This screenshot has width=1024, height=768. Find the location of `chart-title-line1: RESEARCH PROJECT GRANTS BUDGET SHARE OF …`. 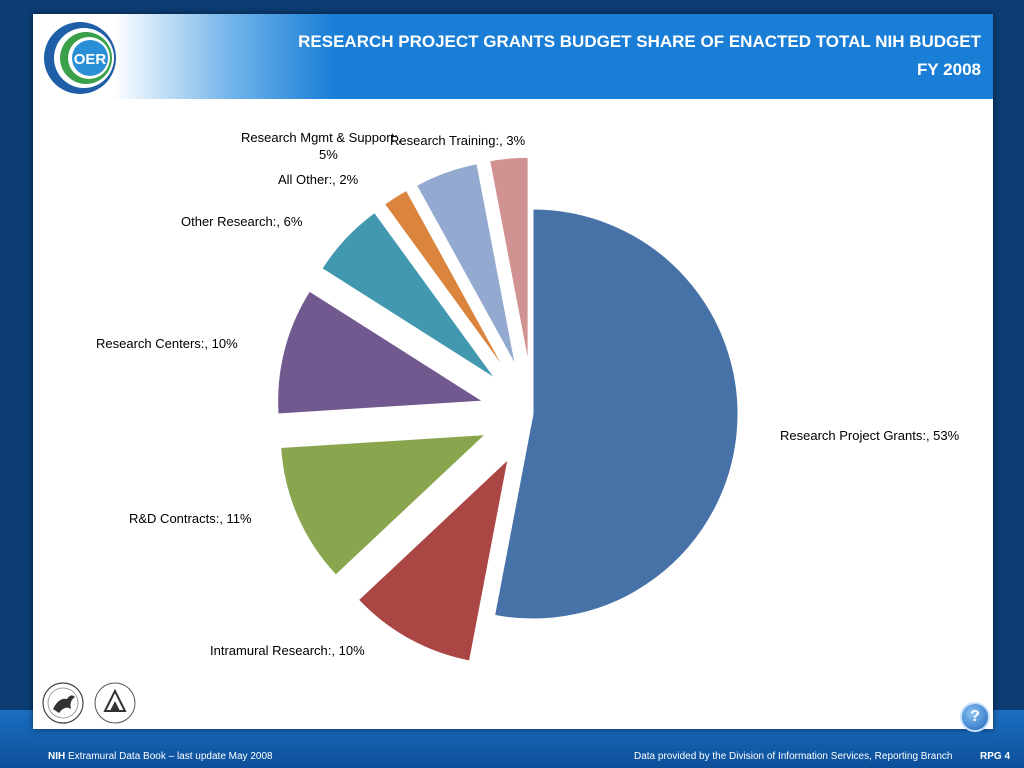

chart-title-line1: RESEARCH PROJECT GRANTS BUDGET SHARE OF … is located at coordinates (639, 41).